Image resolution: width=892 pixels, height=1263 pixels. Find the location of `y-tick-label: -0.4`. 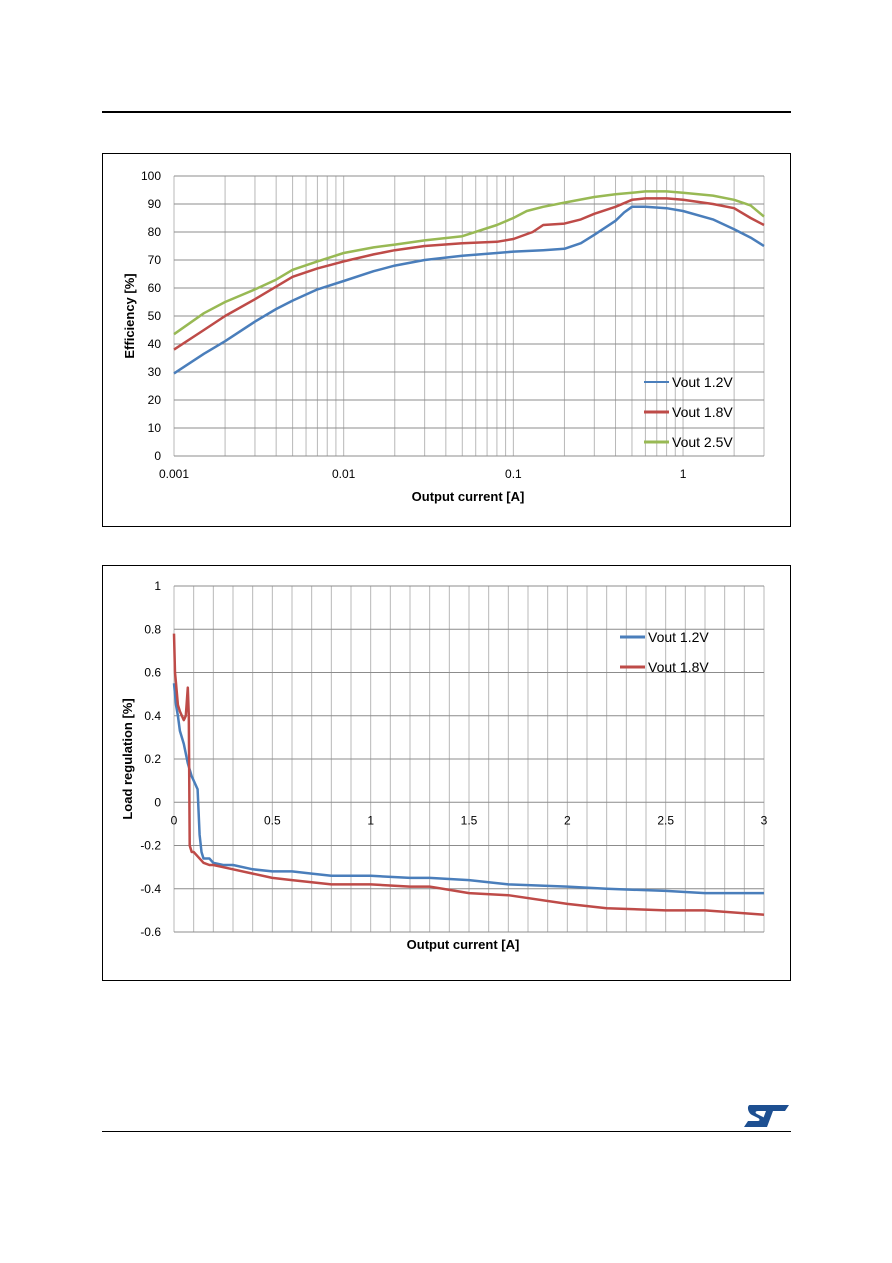

y-tick-label: -0.4 is located at coordinates (150, 889).